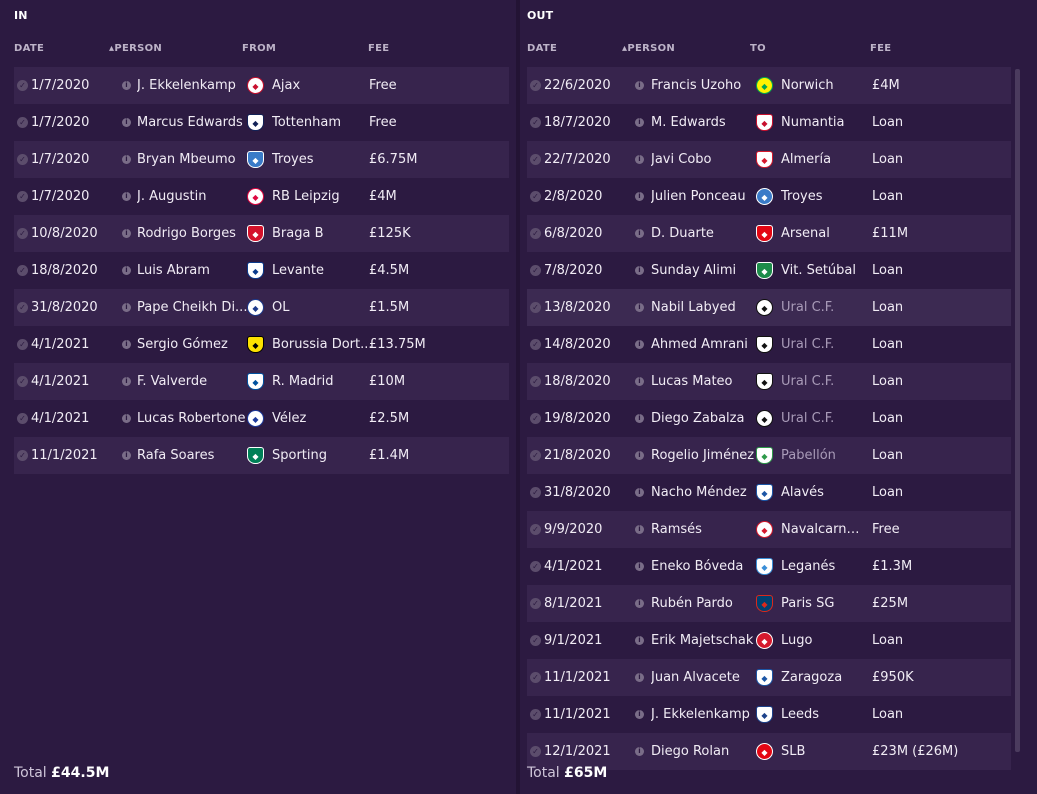  What do you see at coordinates (690, 751) in the screenshot?
I see `player-name-link: Diego Rolan` at bounding box center [690, 751].